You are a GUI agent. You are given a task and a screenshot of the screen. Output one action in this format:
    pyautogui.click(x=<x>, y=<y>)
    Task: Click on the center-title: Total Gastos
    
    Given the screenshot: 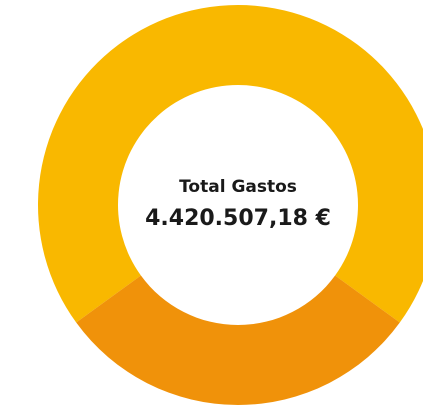 What is the action you would take?
    pyautogui.click(x=238, y=187)
    